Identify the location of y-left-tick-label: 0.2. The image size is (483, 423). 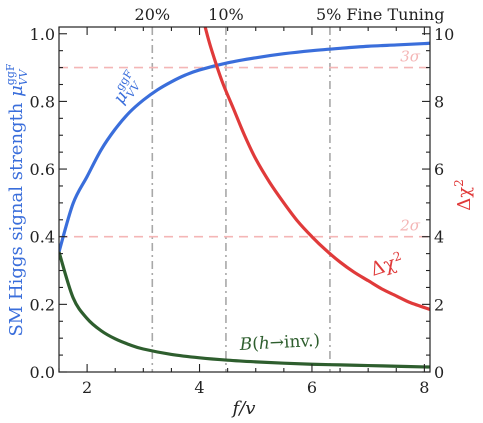
(42, 304).